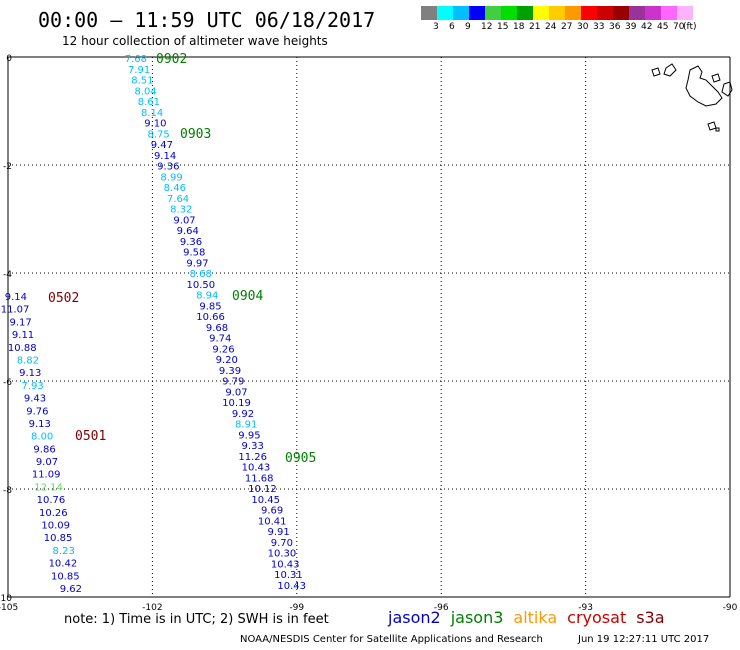 This screenshot has width=740, height=650. Describe the element at coordinates (197, 263) in the screenshot. I see `wave-height-value: 9.97` at that location.